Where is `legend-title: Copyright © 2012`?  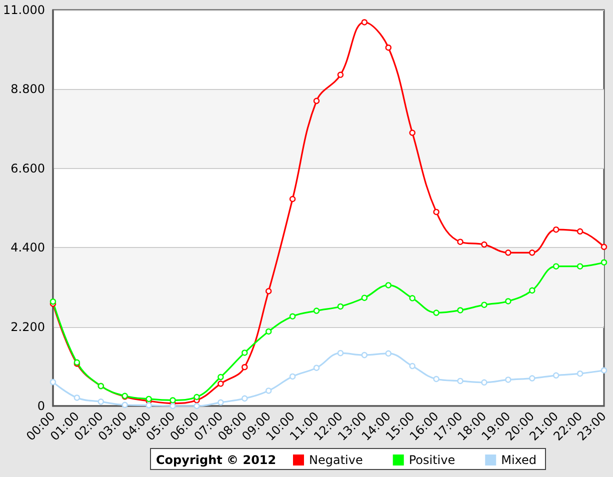 legend-title: Copyright © 2012 is located at coordinates (216, 460).